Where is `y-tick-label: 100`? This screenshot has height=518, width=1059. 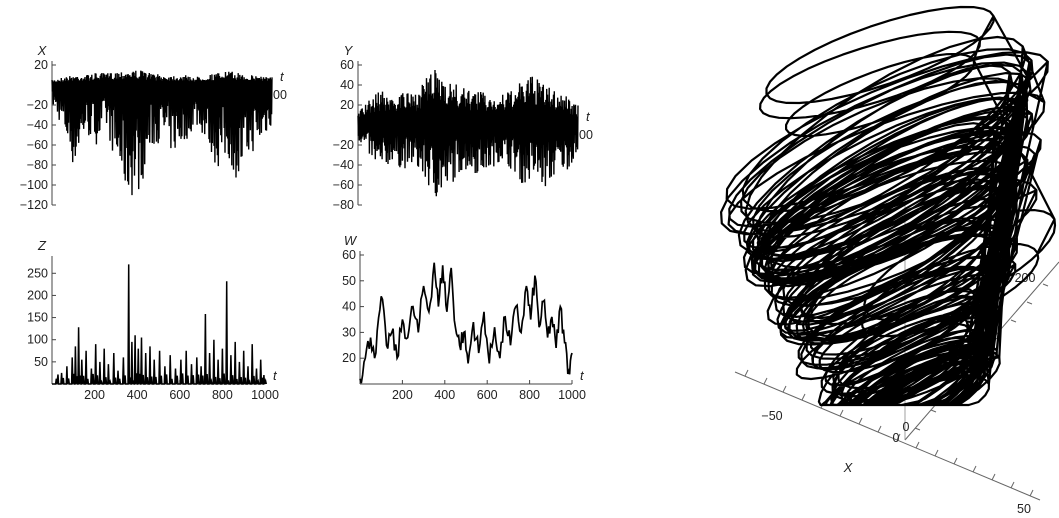 y-tick-label: 100 is located at coordinates (37, 340).